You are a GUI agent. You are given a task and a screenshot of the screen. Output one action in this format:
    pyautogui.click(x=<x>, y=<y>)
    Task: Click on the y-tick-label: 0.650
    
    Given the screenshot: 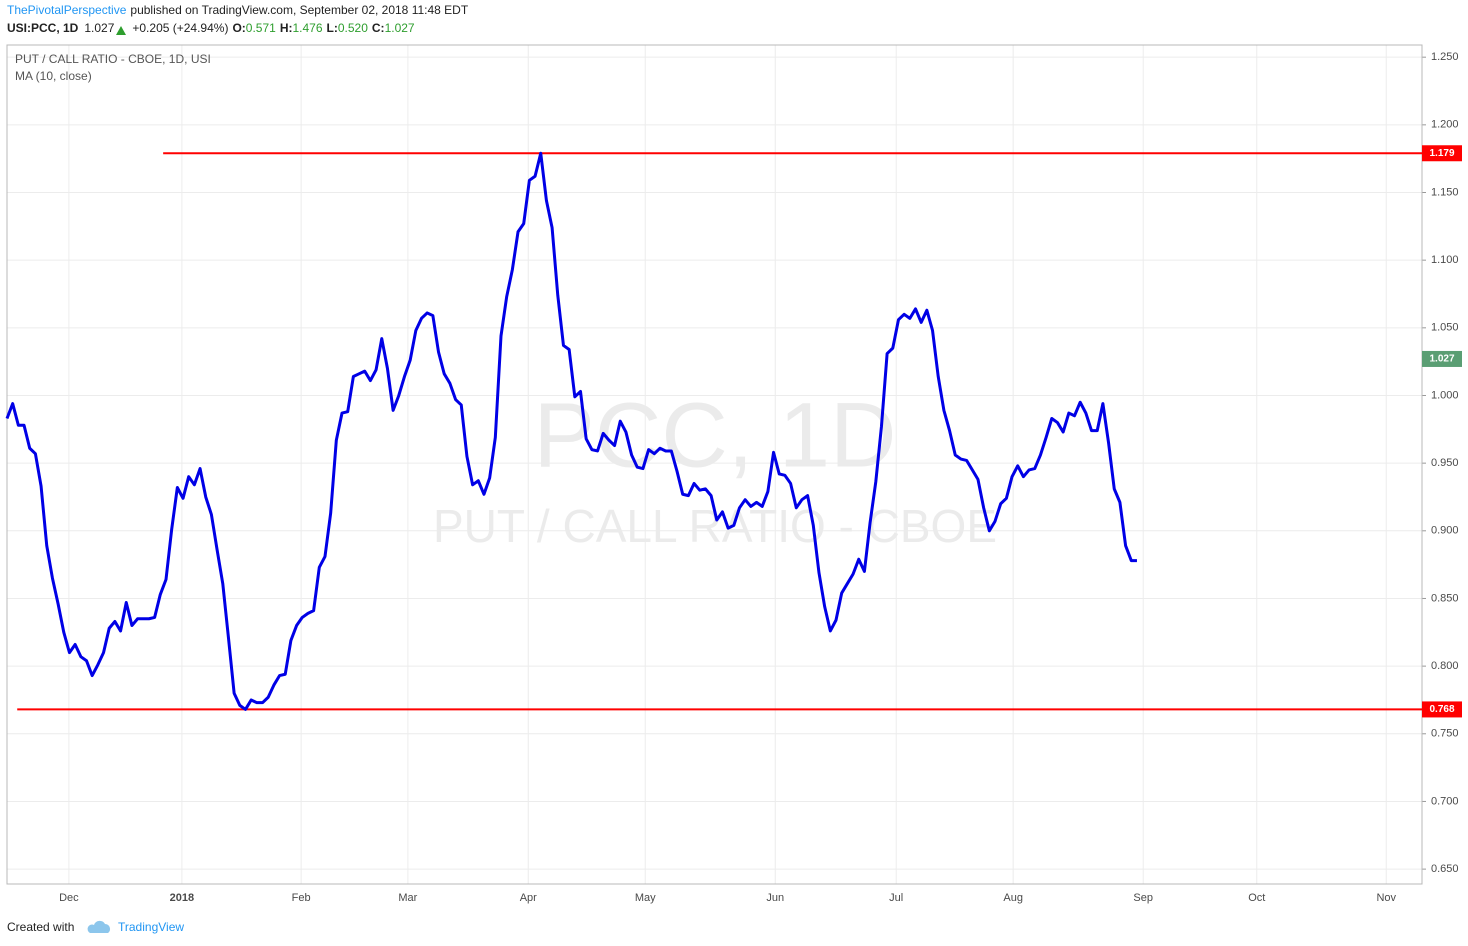 What is the action you would take?
    pyautogui.click(x=1445, y=869)
    